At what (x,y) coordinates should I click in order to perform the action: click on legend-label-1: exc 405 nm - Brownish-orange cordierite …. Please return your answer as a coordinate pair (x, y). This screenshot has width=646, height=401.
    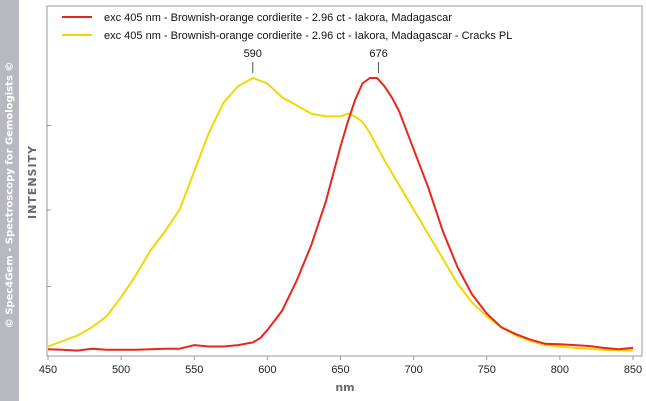
    Looking at the image, I should click on (278, 18).